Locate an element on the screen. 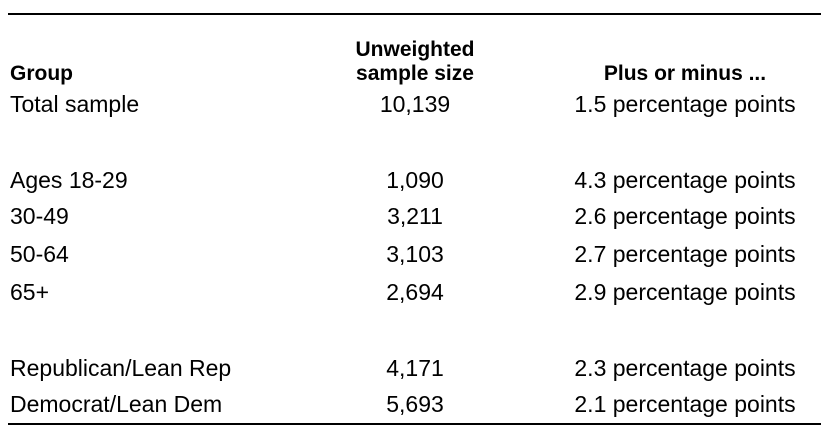 This screenshot has height=434, width=830. row-group-label: 65+ is located at coordinates (30, 292).